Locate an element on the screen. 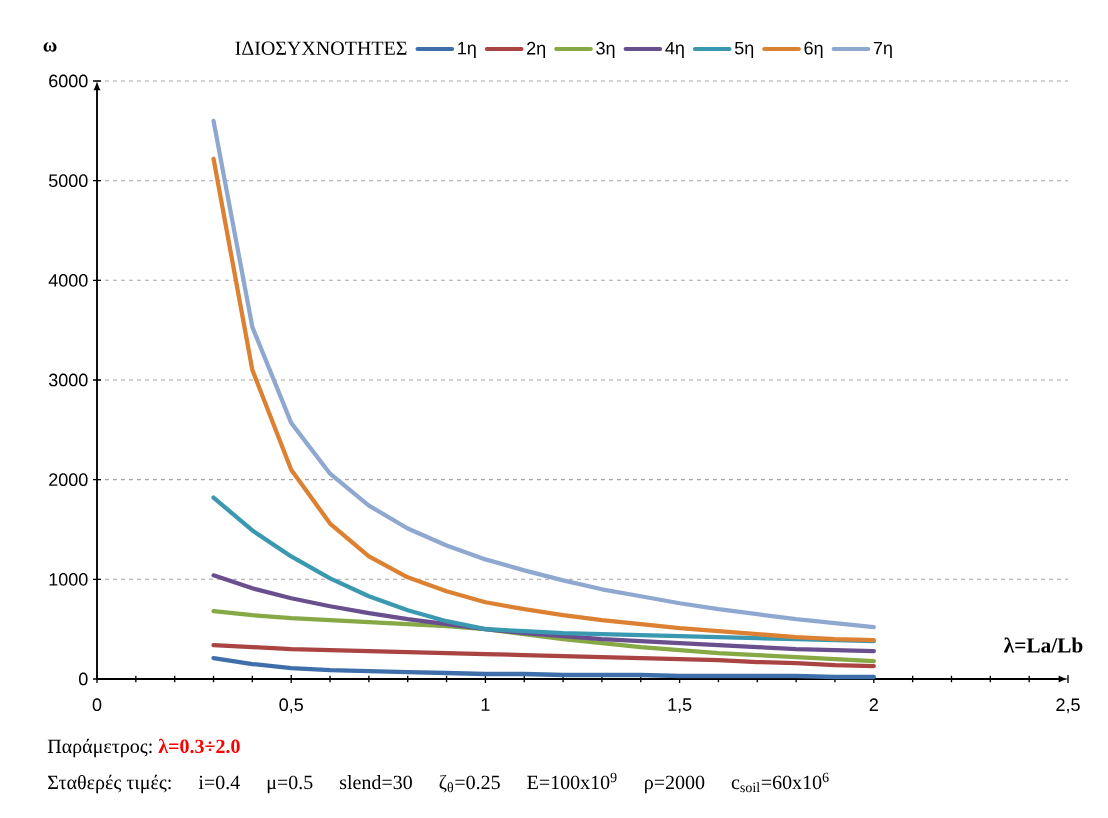  y-tick-label: 5000 is located at coordinates (68, 181).